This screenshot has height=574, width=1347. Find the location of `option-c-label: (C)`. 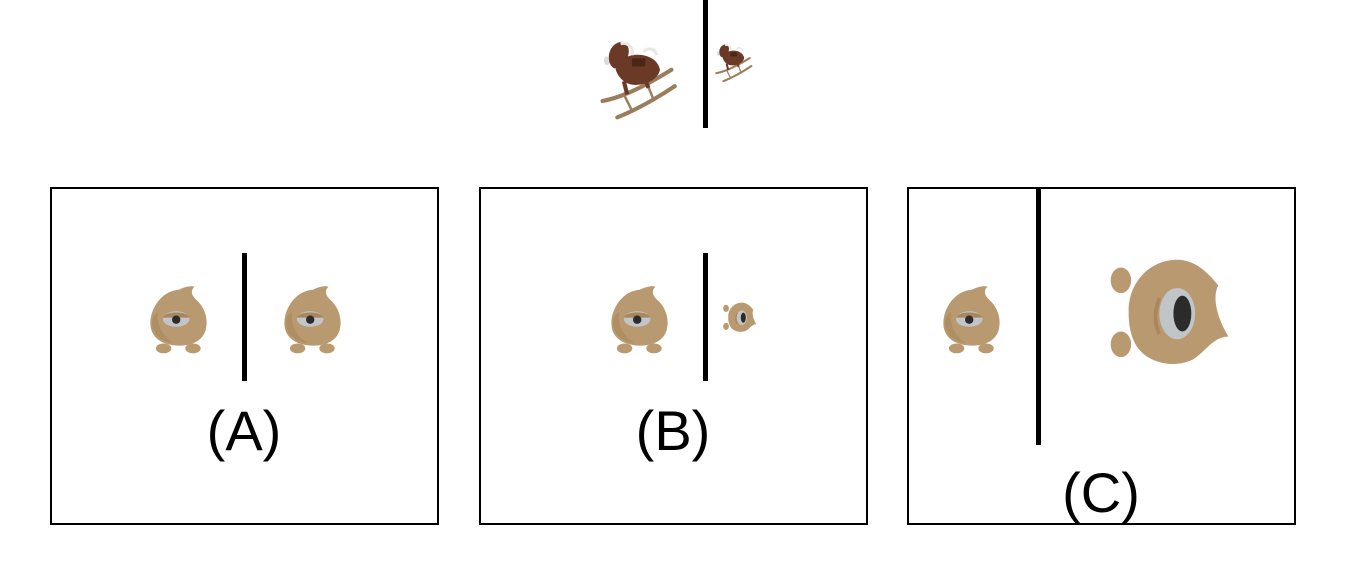

option-c-label: (C) is located at coordinates (1101, 492).